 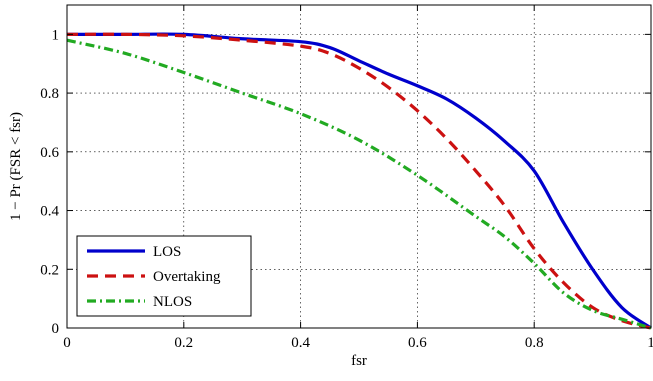 I want to click on legend: LOS Overtaking NLOS, so click(x=164, y=276).